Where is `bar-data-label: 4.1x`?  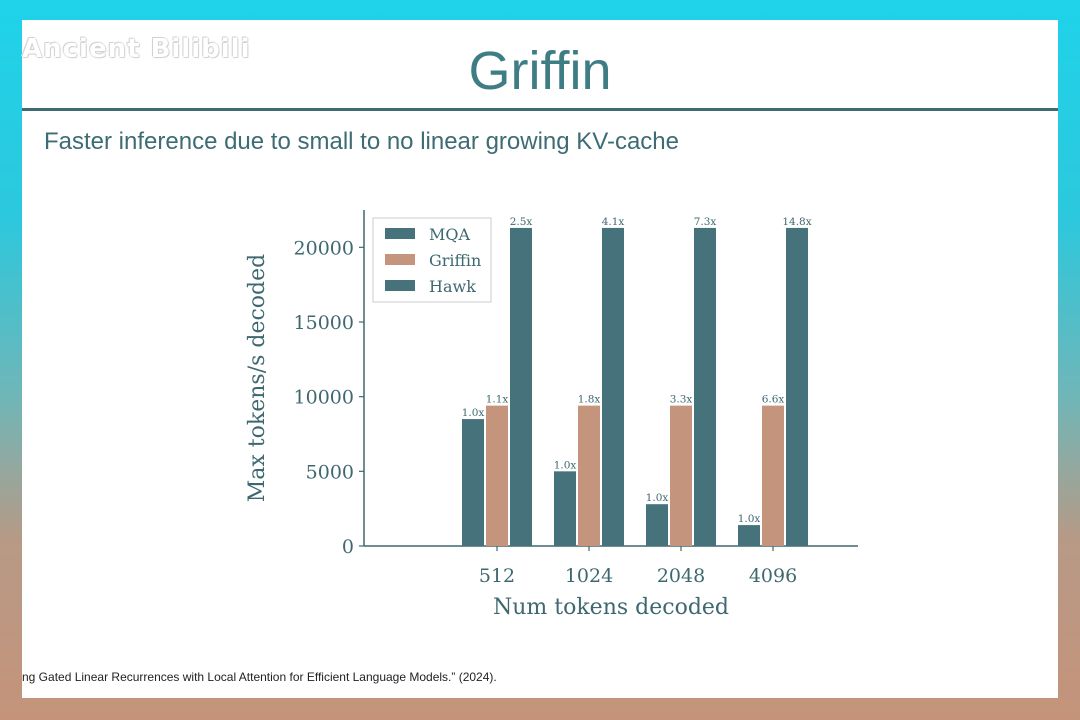 bar-data-label: 4.1x is located at coordinates (613, 222).